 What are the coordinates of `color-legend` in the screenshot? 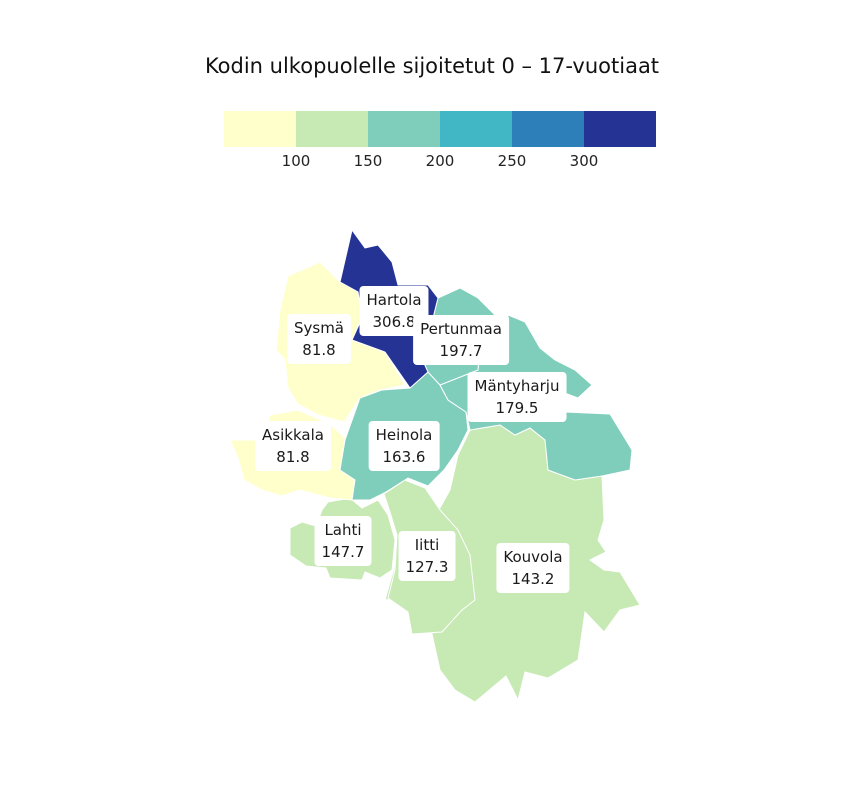 It's located at (440, 129).